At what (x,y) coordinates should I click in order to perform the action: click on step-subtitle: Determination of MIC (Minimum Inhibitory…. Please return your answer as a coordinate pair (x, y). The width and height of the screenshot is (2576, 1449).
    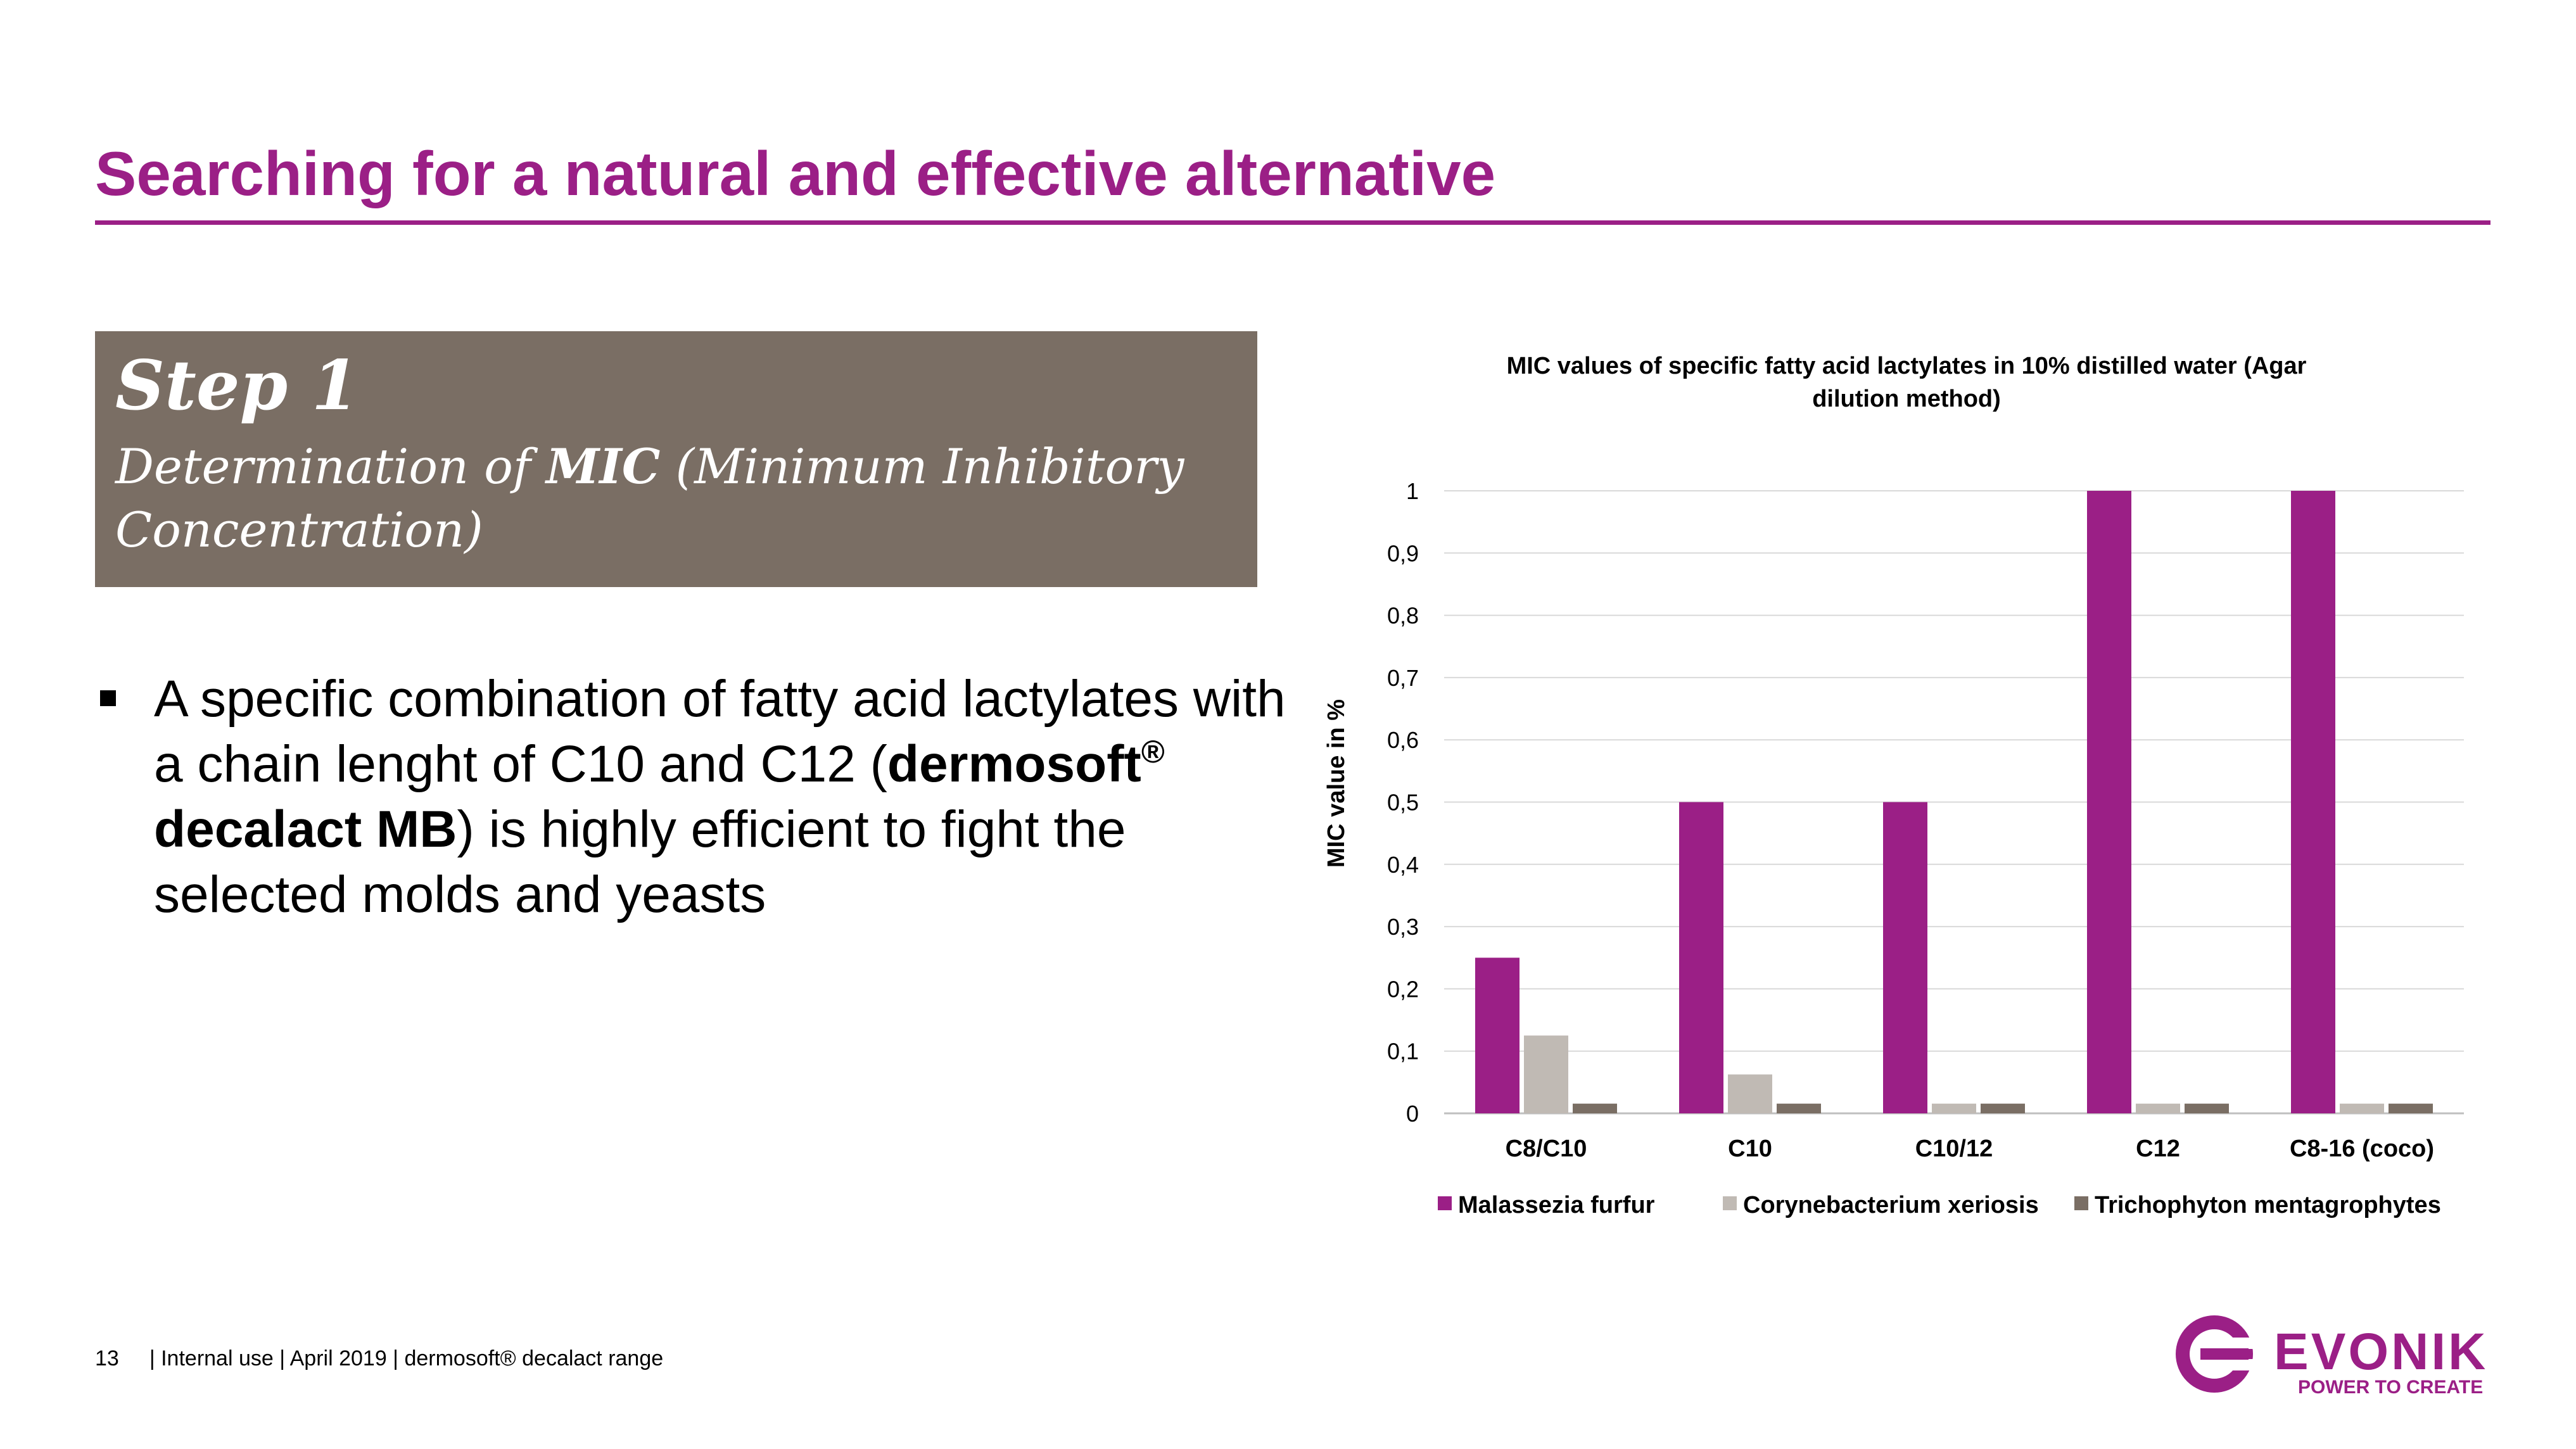
    Looking at the image, I should click on (676, 499).